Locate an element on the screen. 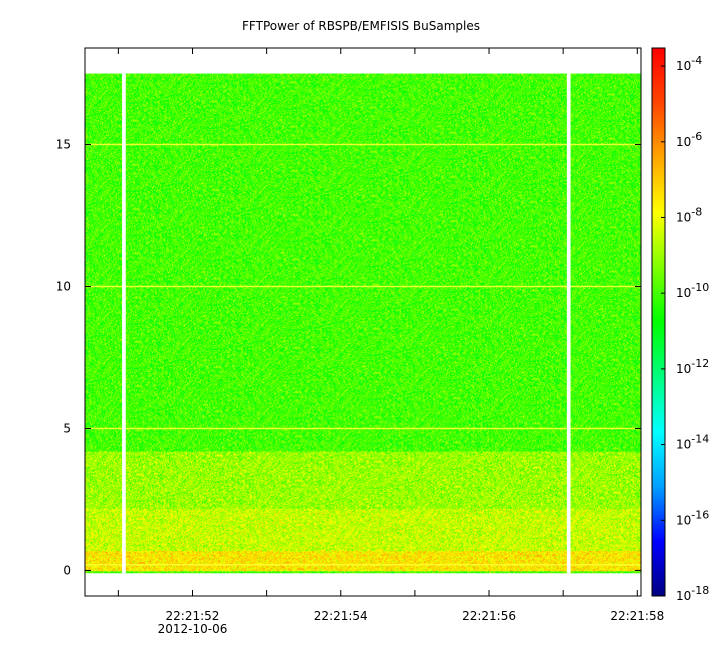 This screenshot has height=656, width=724. x-tick-label: 22:21:54 is located at coordinates (341, 616).